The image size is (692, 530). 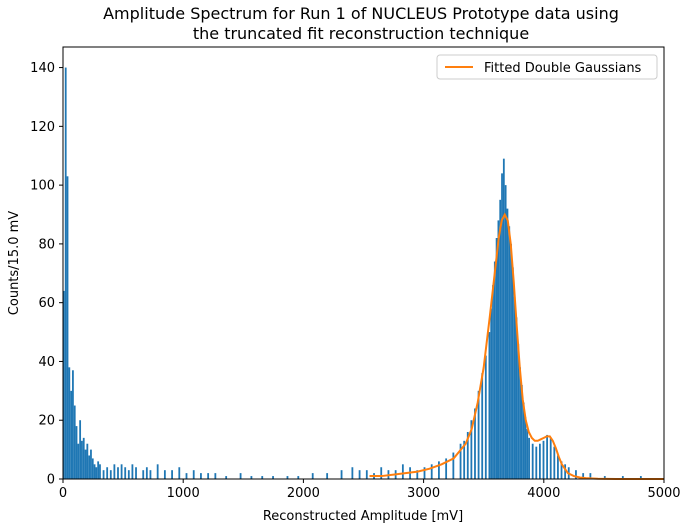 What do you see at coordinates (42, 127) in the screenshot?
I see `y-tick-label: 120` at bounding box center [42, 127].